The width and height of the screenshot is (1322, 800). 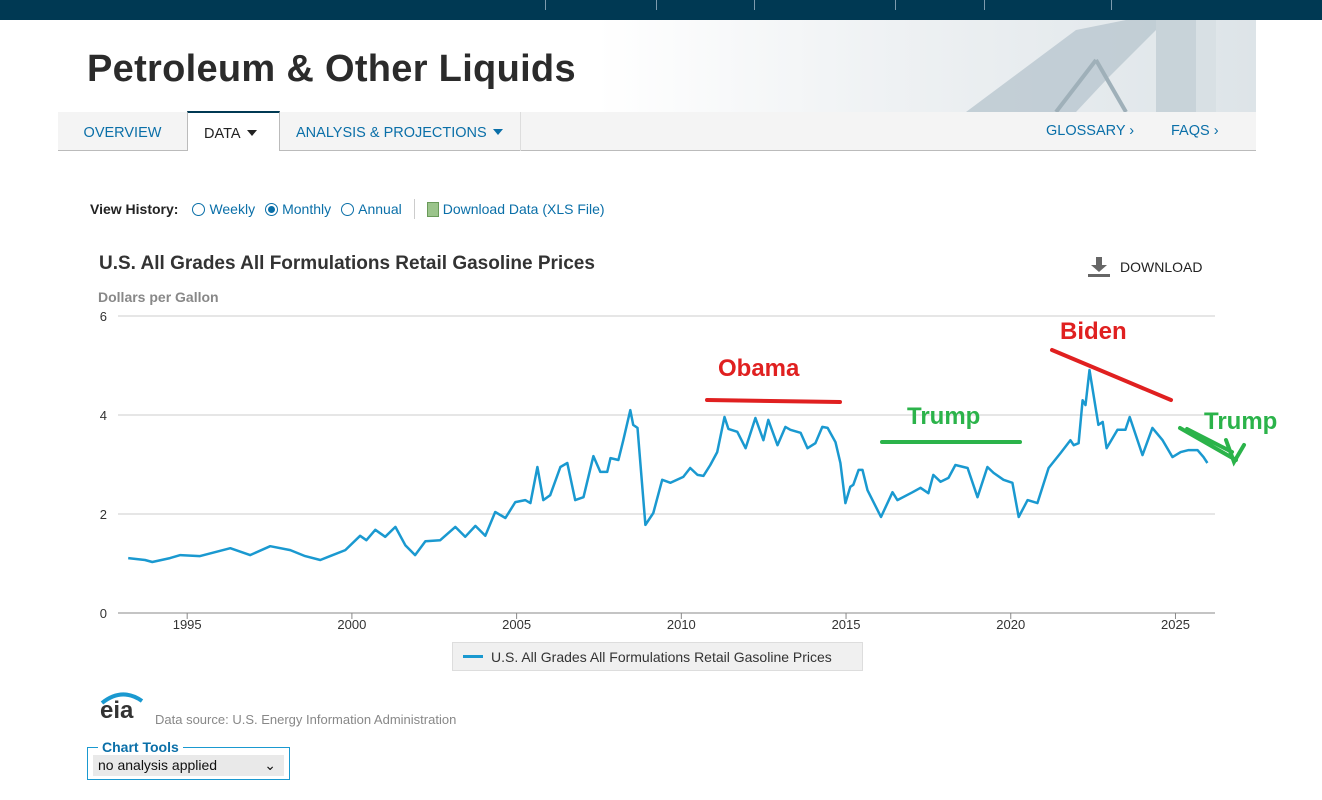 What do you see at coordinates (846, 624) in the screenshot?
I see `x-tick-label: 2015` at bounding box center [846, 624].